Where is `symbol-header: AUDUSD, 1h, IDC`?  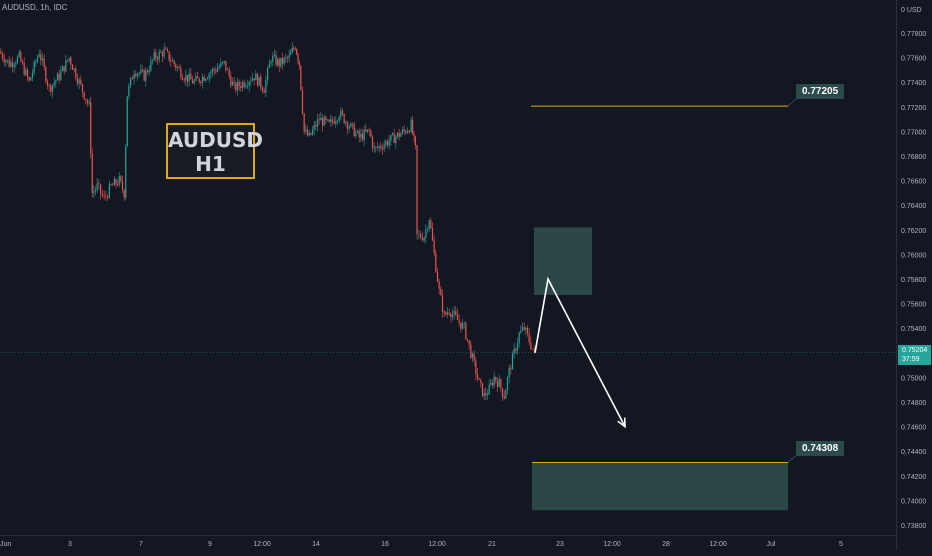
symbol-header: AUDUSD, 1h, IDC is located at coordinates (35, 7).